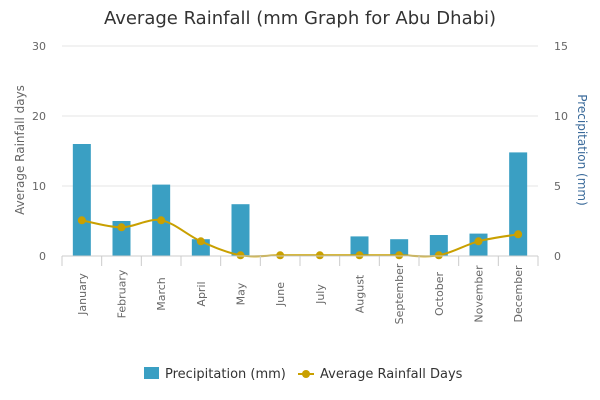 The width and height of the screenshot is (600, 400). Describe the element at coordinates (39, 46) in the screenshot. I see `left-tick-label: 30` at that location.